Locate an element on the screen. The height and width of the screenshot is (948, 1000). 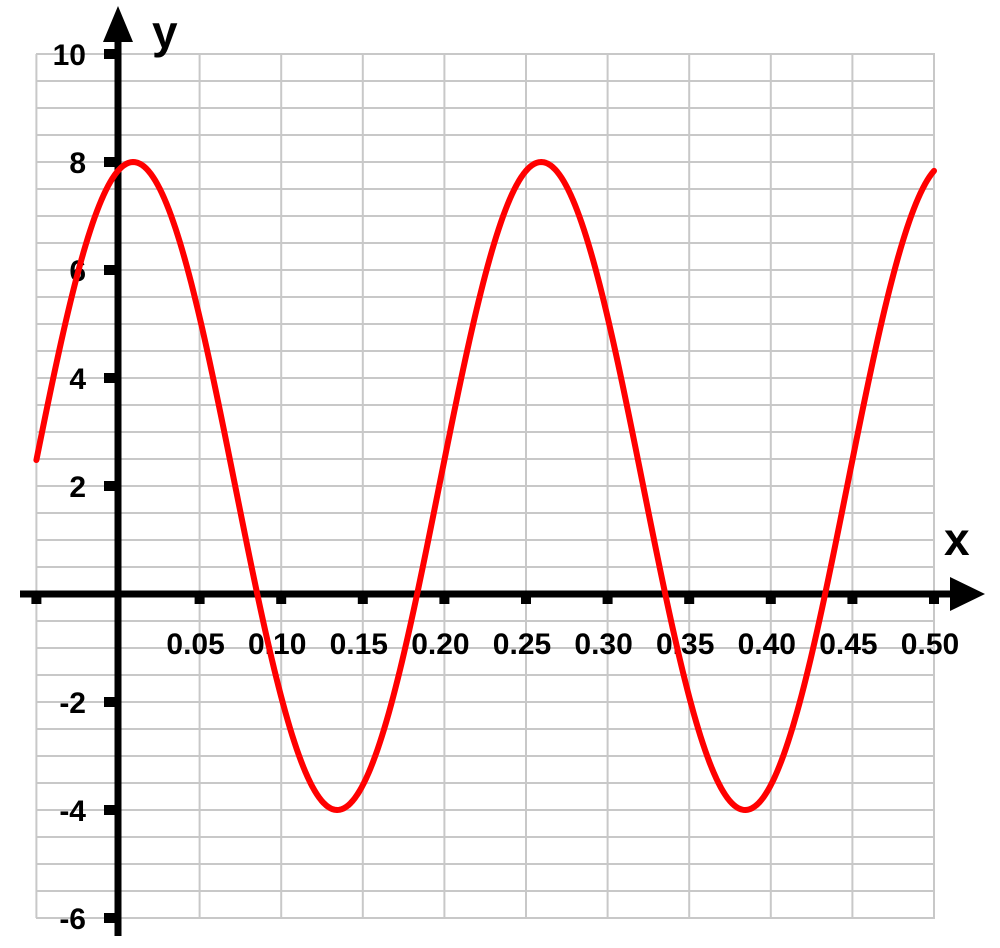
y-tick-label: 10 is located at coordinates (69, 55).